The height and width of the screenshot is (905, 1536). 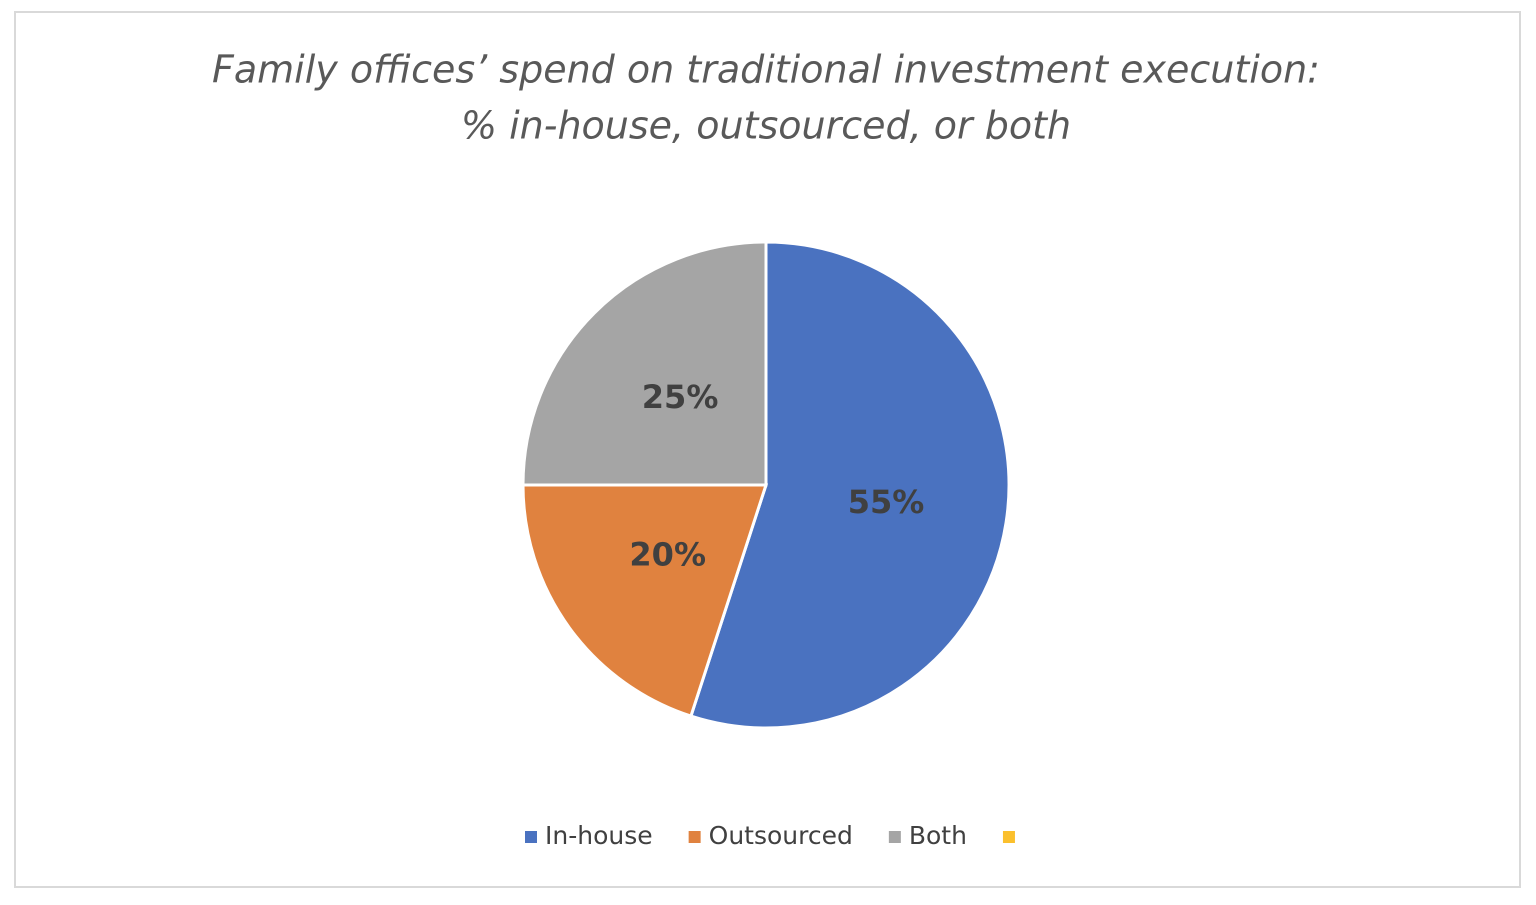 What do you see at coordinates (599, 835) in the screenshot?
I see `legend-label: In-house` at bounding box center [599, 835].